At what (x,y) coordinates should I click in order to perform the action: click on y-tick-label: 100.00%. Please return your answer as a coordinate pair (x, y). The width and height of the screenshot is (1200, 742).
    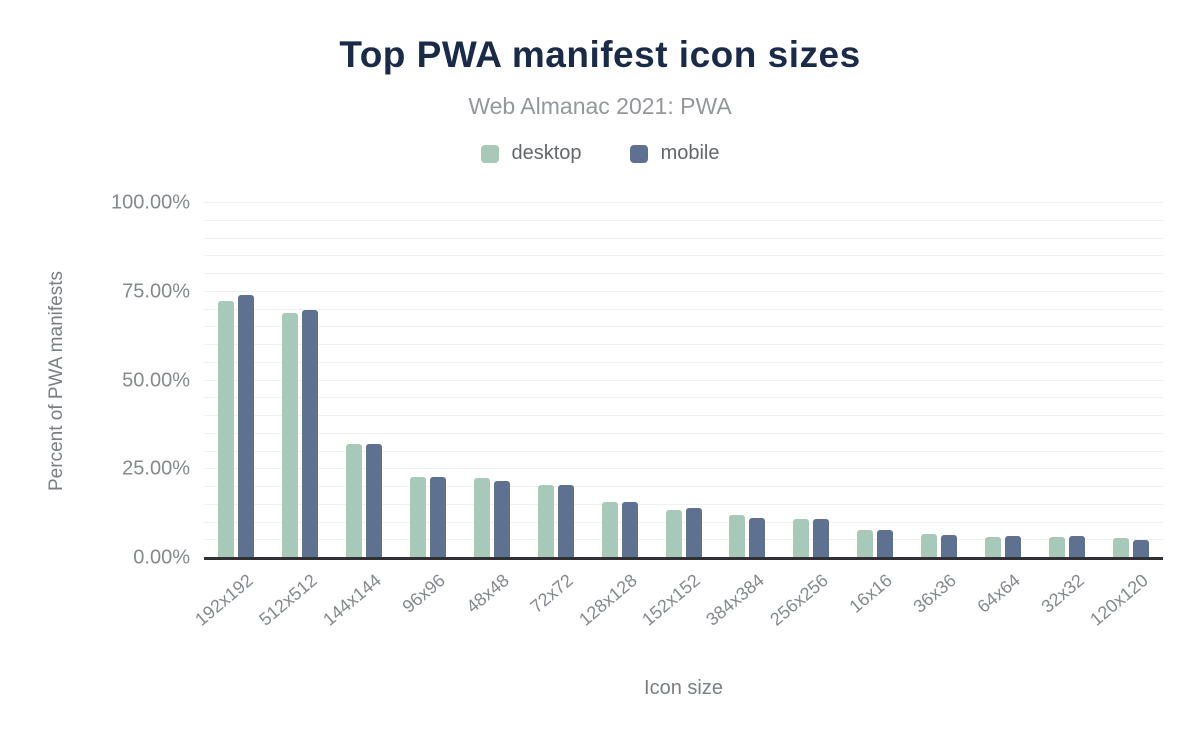
    Looking at the image, I should click on (150, 202).